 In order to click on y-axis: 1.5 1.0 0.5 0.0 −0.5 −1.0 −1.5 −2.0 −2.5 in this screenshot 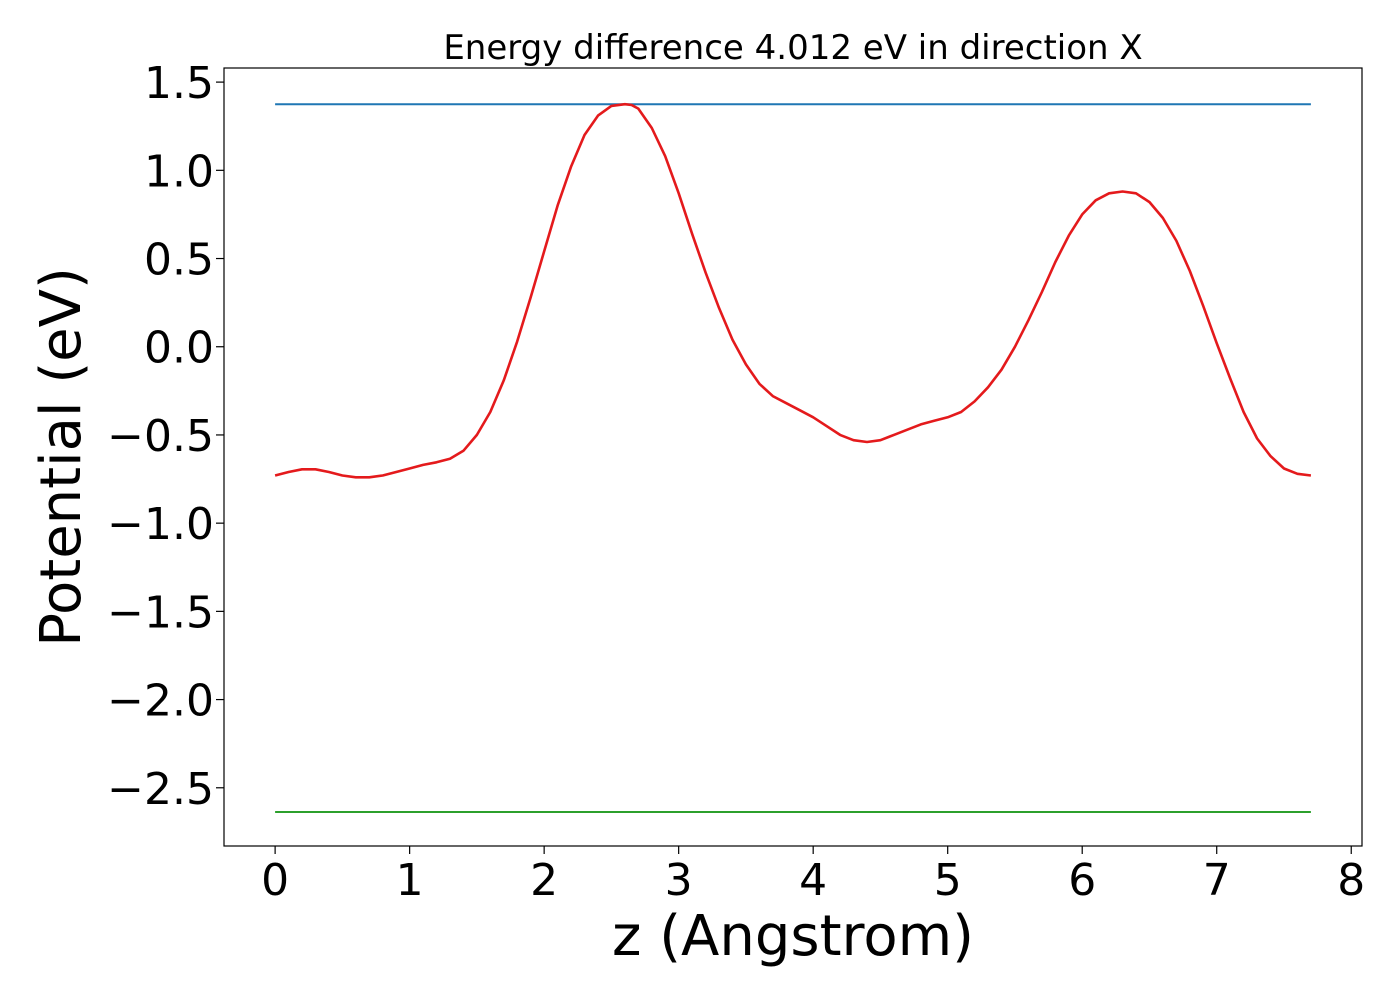, I will do `click(165, 436)`.